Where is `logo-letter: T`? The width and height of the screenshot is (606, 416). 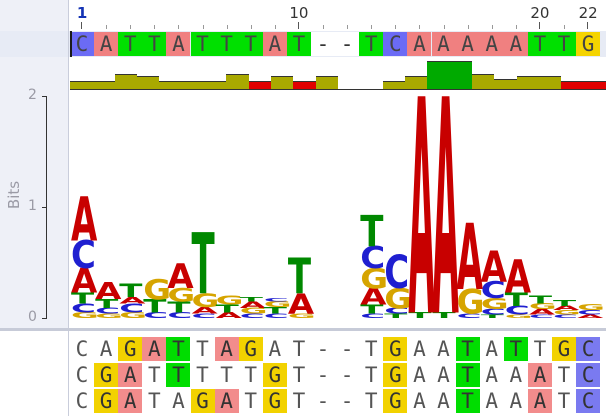
logo-letter: T is located at coordinates (299, 276).